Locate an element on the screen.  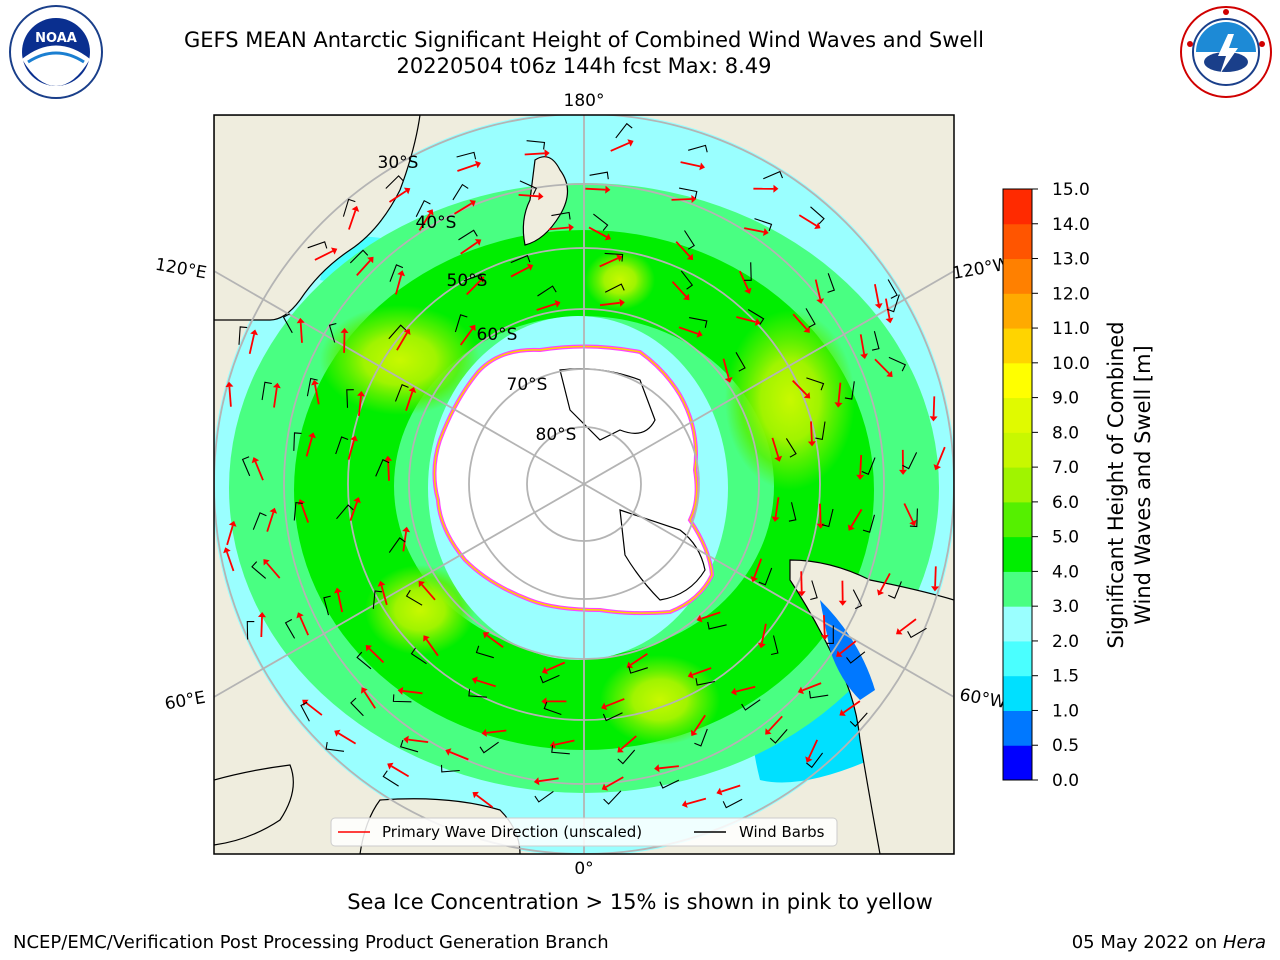
lat-label-30s: 30°S is located at coordinates (398, 163).